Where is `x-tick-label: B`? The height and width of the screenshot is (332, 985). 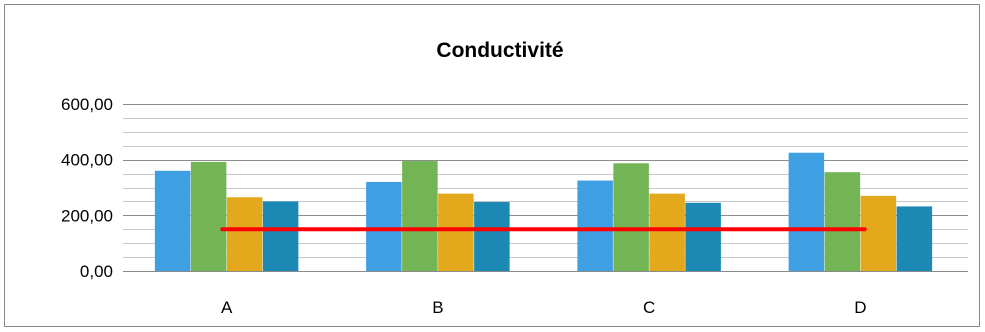
x-tick-label: B is located at coordinates (437, 307).